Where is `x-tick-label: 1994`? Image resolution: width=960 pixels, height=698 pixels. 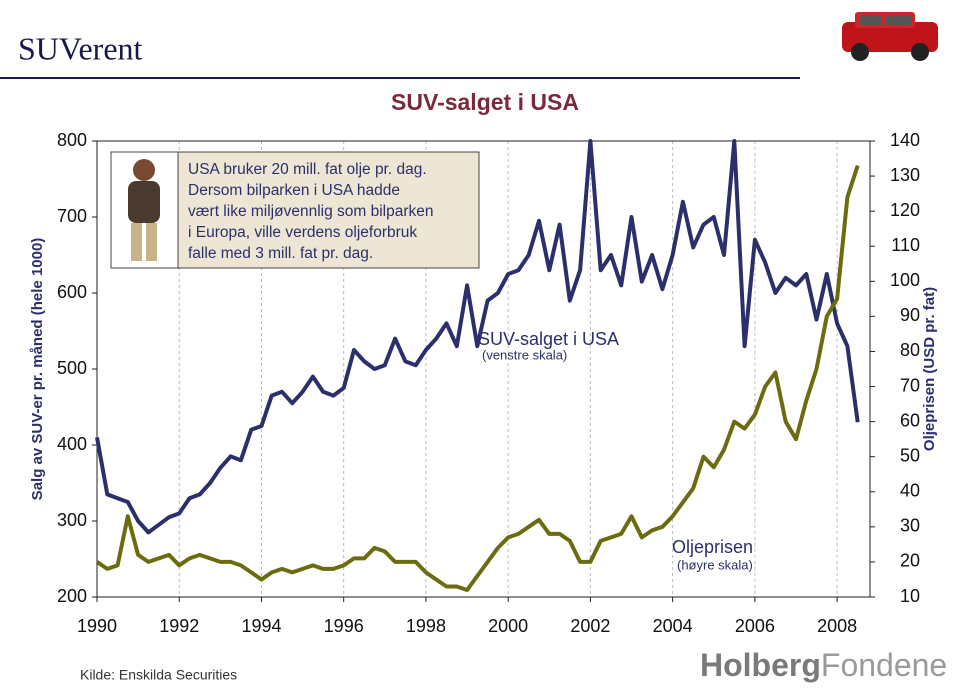
x-tick-label: 1994 is located at coordinates (261, 626).